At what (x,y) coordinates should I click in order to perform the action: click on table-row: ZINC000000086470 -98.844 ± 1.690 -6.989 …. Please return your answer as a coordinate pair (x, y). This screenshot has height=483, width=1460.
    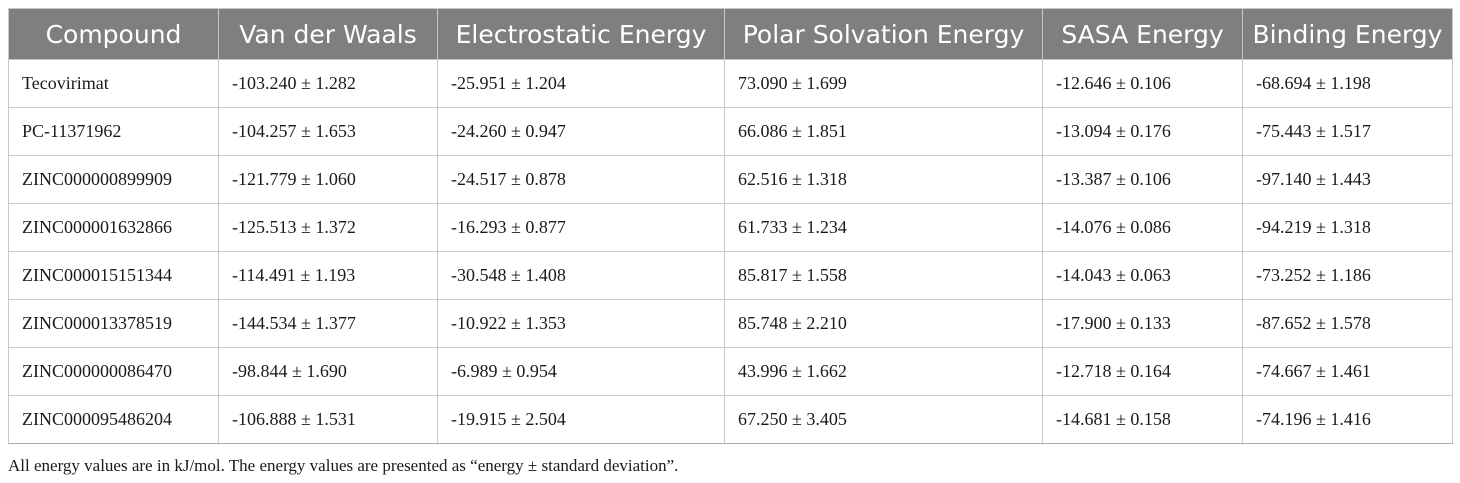
    Looking at the image, I should click on (730, 371).